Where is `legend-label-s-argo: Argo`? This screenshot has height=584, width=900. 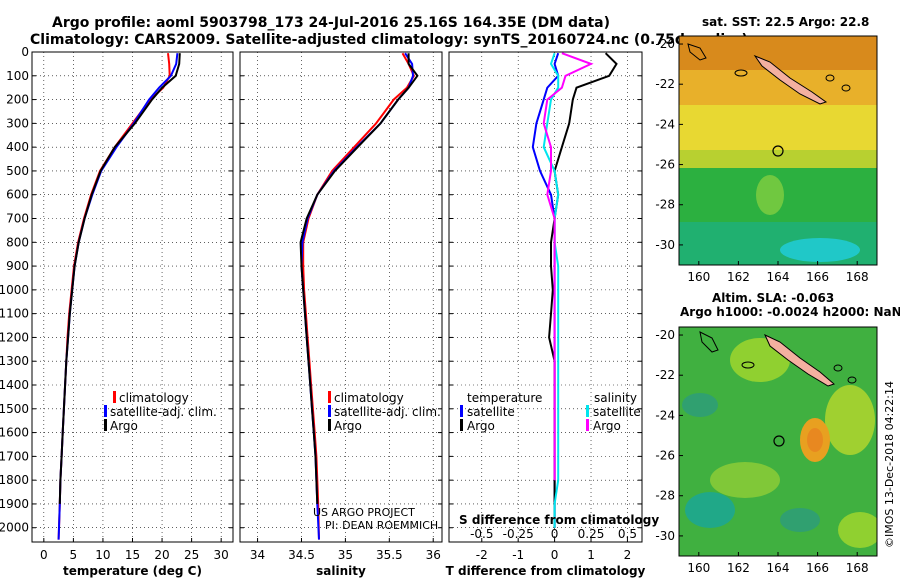 legend-label-s-argo: Argo is located at coordinates (607, 426).